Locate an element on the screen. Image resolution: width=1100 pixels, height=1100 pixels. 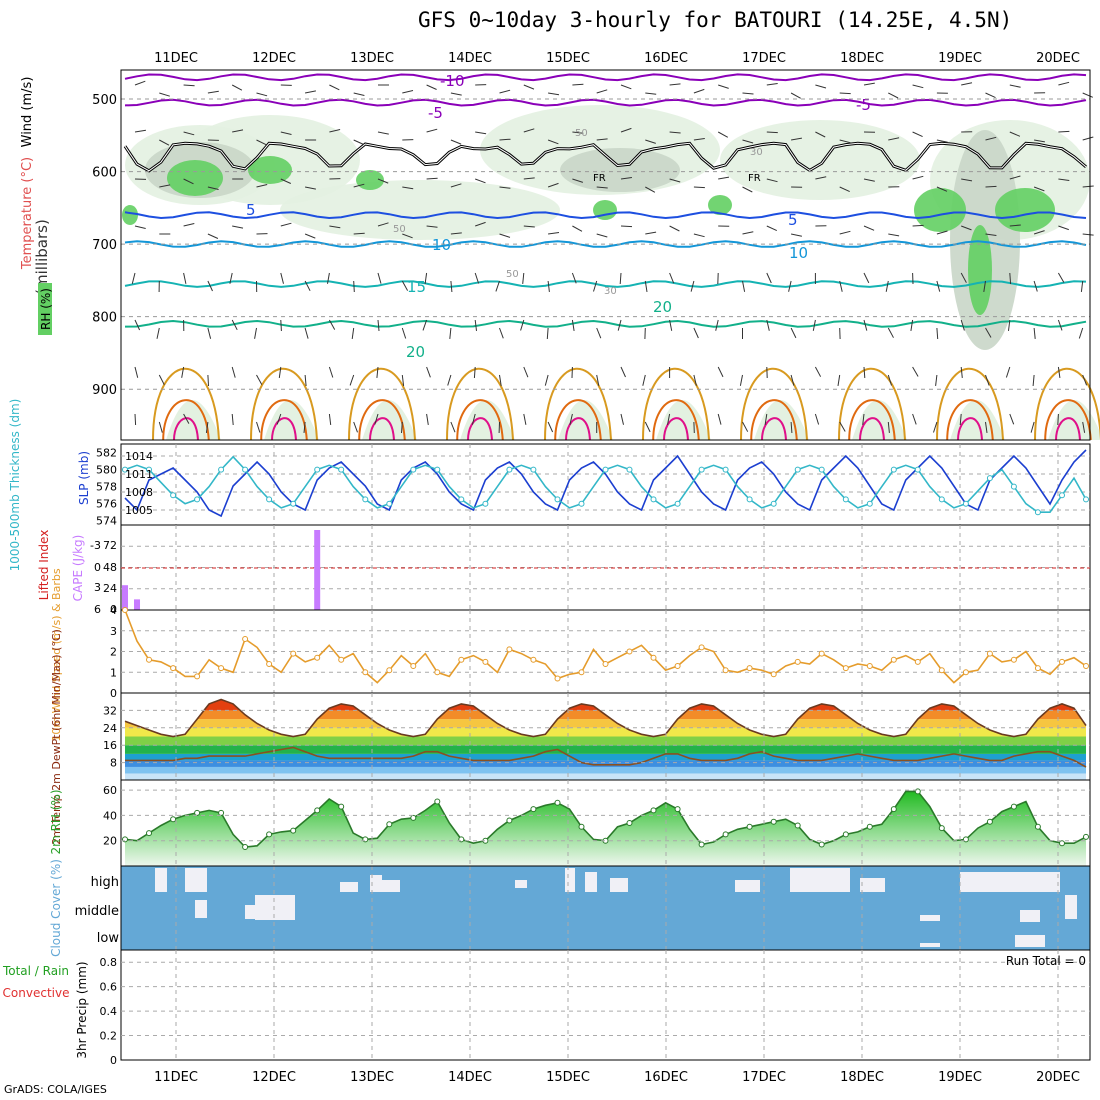
cape-bar is located at coordinates (317, 570).